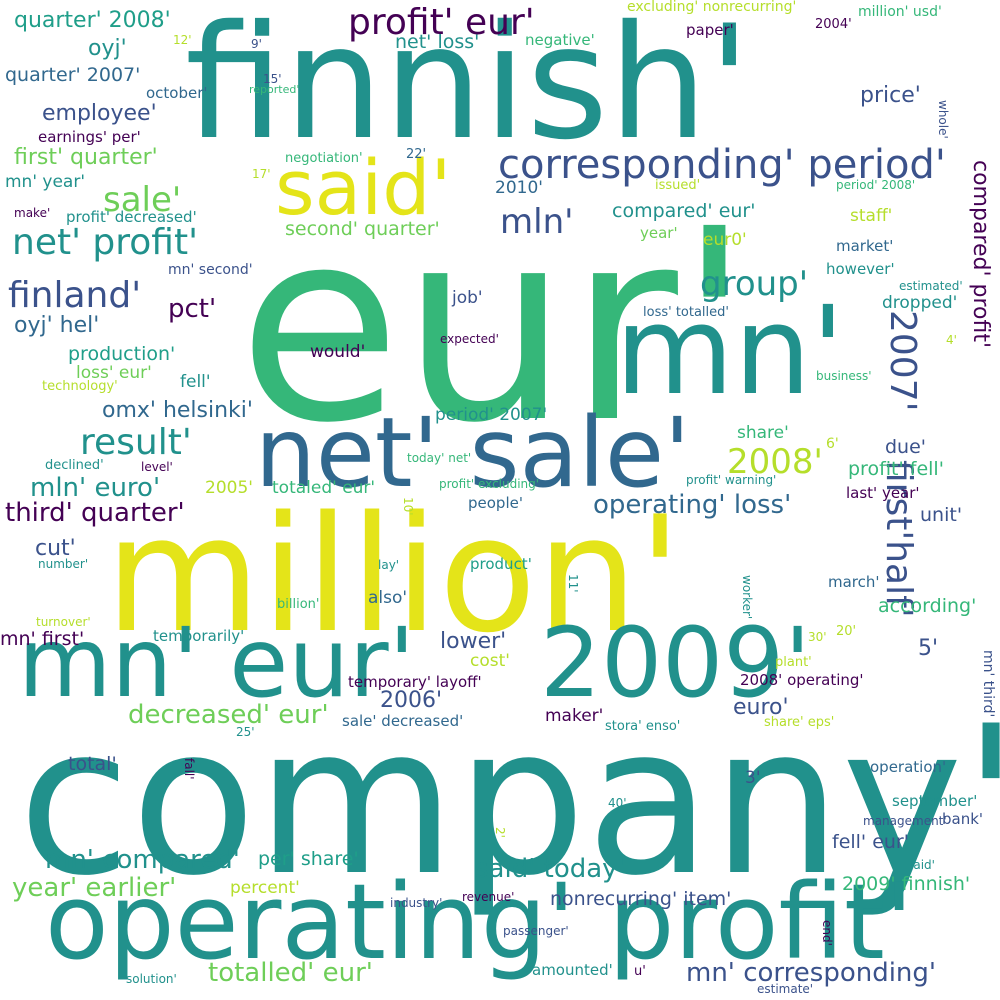 This screenshot has height=1000, width=1000. I want to click on word-issued: issued', so click(678, 185).